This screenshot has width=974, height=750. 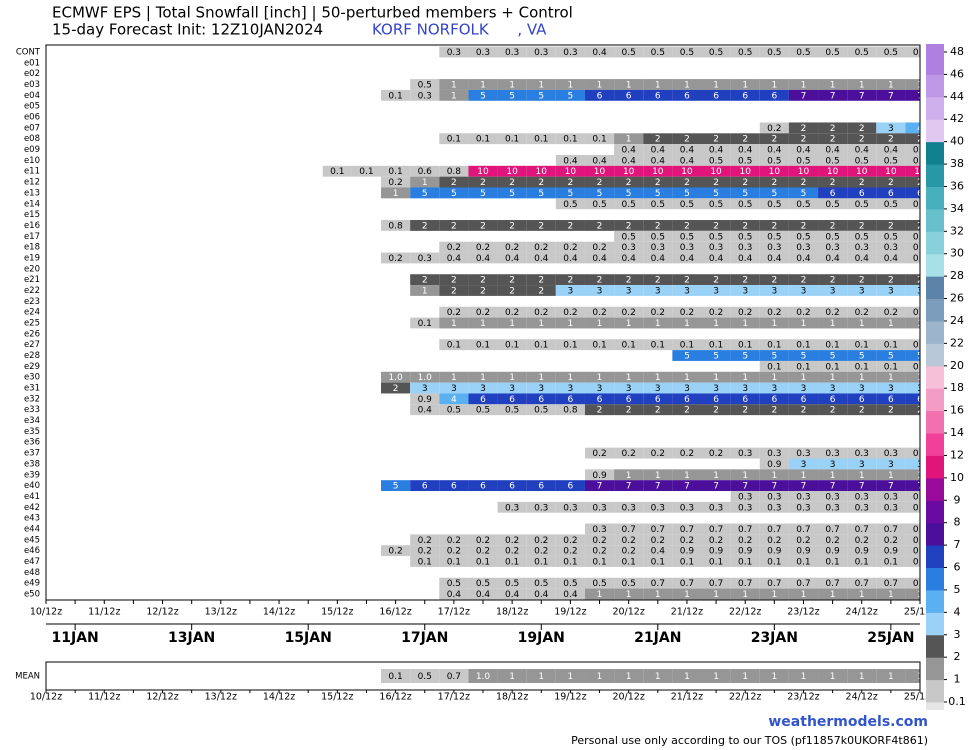 I want to click on cell-label: 6, so click(x=425, y=487).